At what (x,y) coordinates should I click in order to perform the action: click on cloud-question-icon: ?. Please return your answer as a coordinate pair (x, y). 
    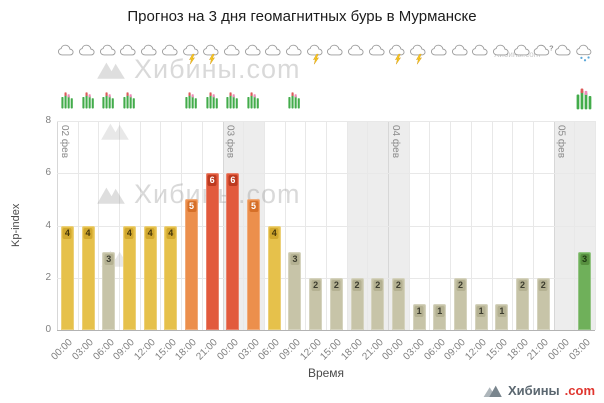
    Looking at the image, I should click on (543, 53).